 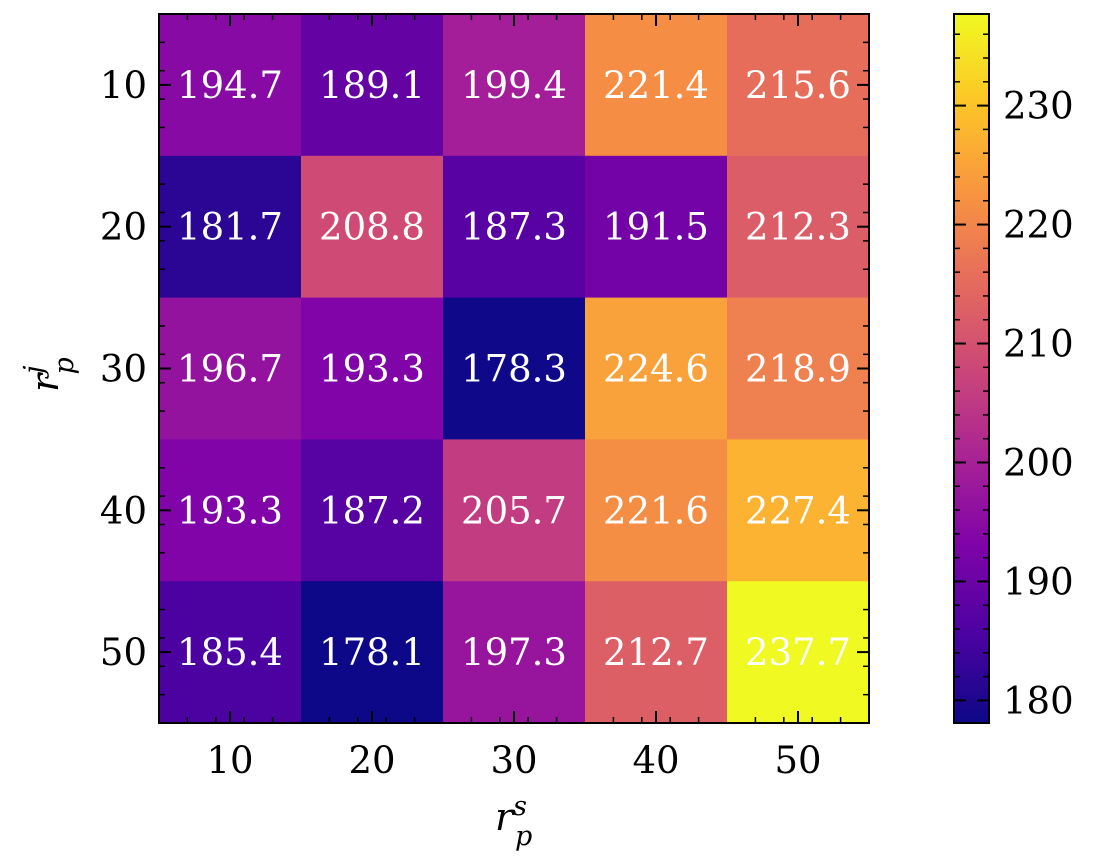 I want to click on cell-value-label: 178.3, so click(x=514, y=369).